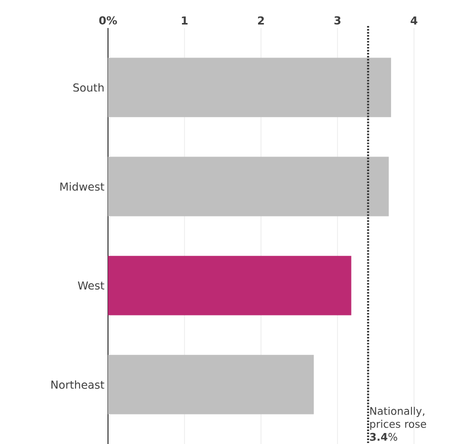 This screenshot has width=467, height=444. What do you see at coordinates (88, 87) in the screenshot?
I see `y-tick-label: South` at bounding box center [88, 87].